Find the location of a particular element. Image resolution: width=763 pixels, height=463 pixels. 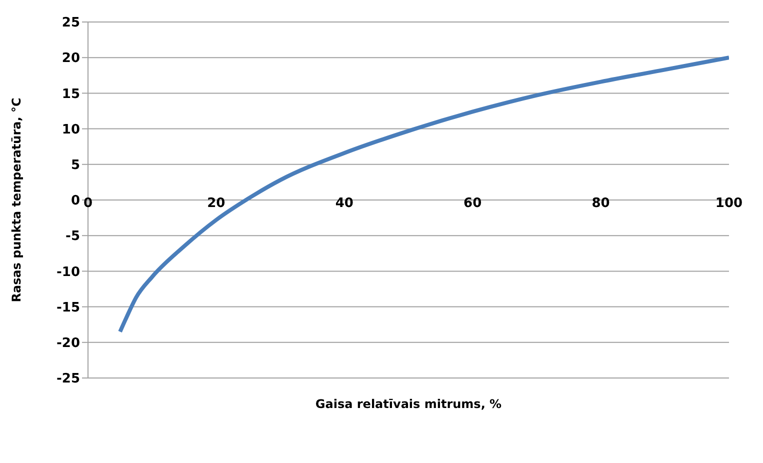

y-tick-label: 15 is located at coordinates (71, 94).